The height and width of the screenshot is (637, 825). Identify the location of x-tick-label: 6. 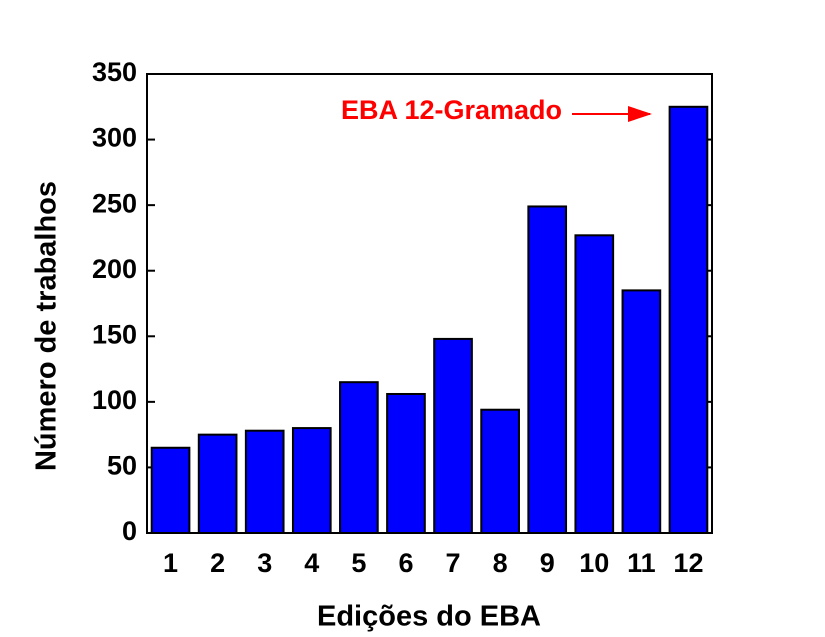
(405, 563).